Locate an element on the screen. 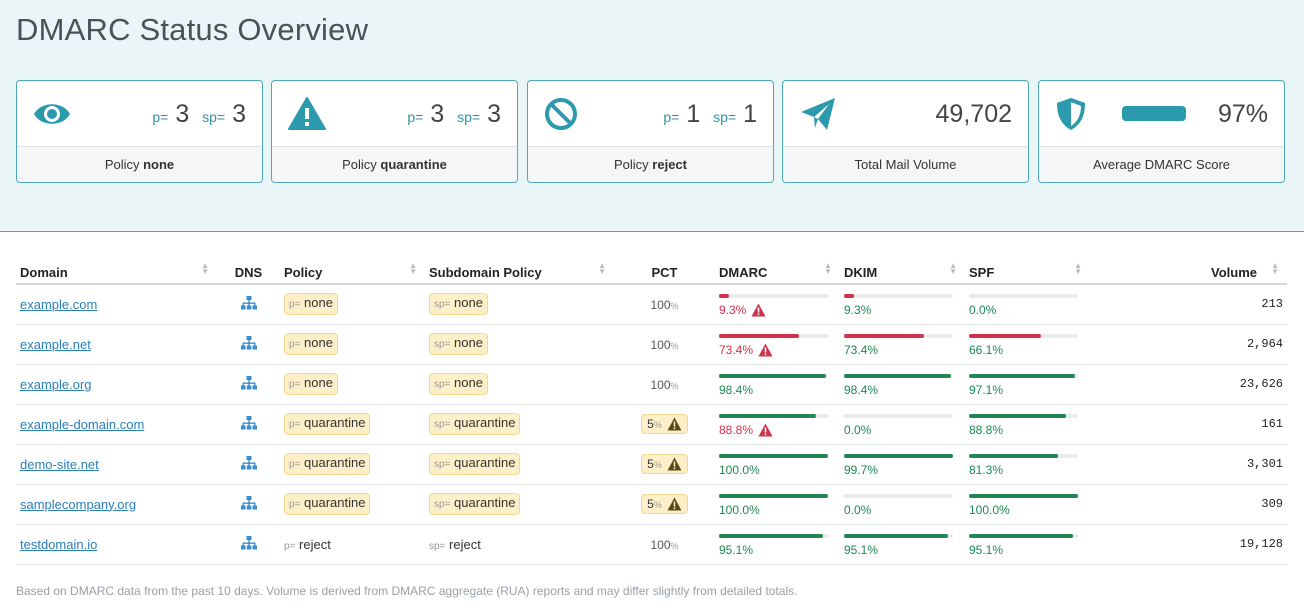 Image resolution: width=1304 pixels, height=616 pixels. spf-cell: 88.8% is located at coordinates (1027, 424).